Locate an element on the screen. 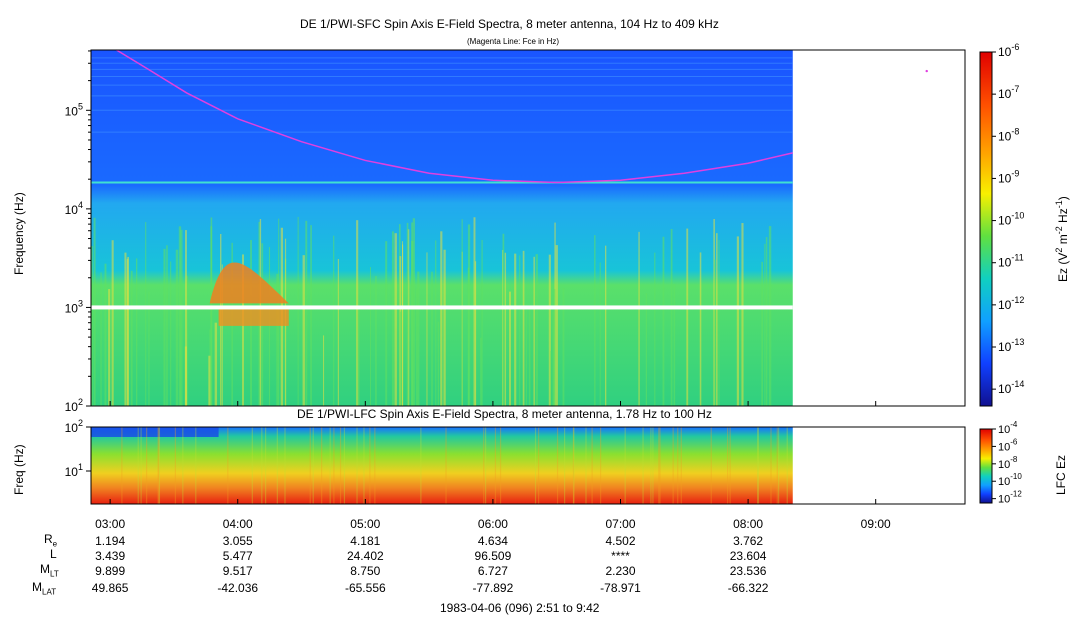 The image size is (1083, 620). sfc-cbar-exp: -12 is located at coordinates (1017, 300).